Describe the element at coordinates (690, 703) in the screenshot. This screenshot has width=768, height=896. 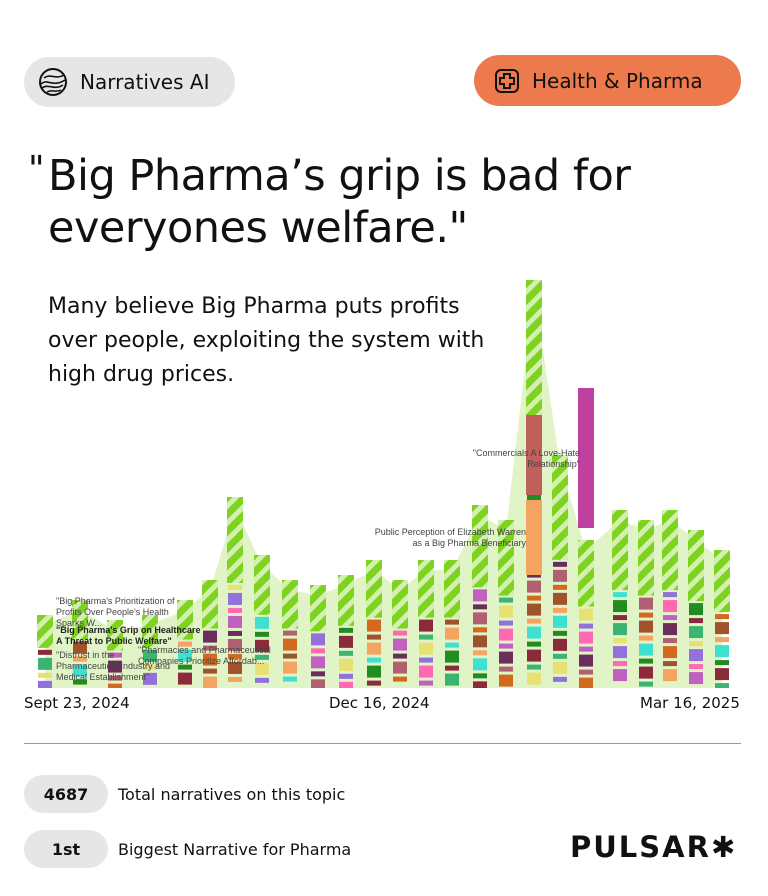
I see `date-end: Mar 16, 2025` at that location.